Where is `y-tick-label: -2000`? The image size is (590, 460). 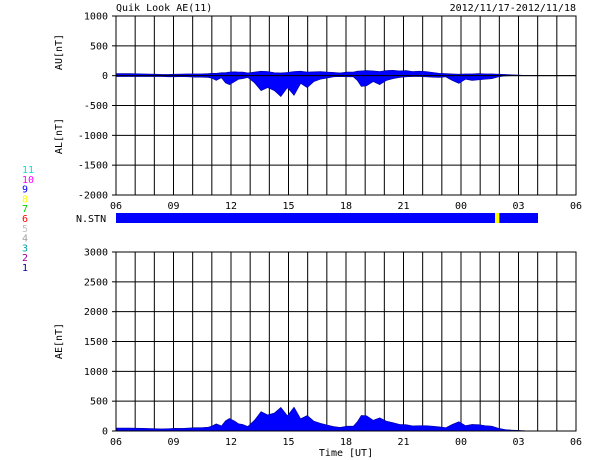
y-tick-label: -2000 is located at coordinates (93, 196).